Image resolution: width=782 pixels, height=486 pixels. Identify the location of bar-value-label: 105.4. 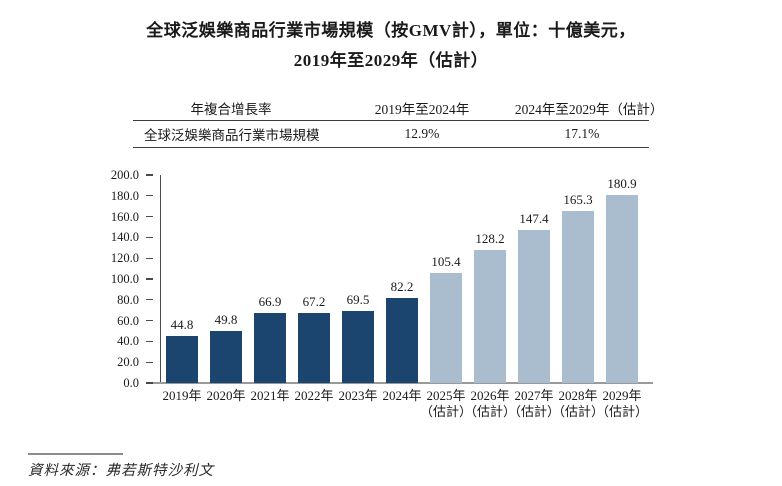
(446, 262).